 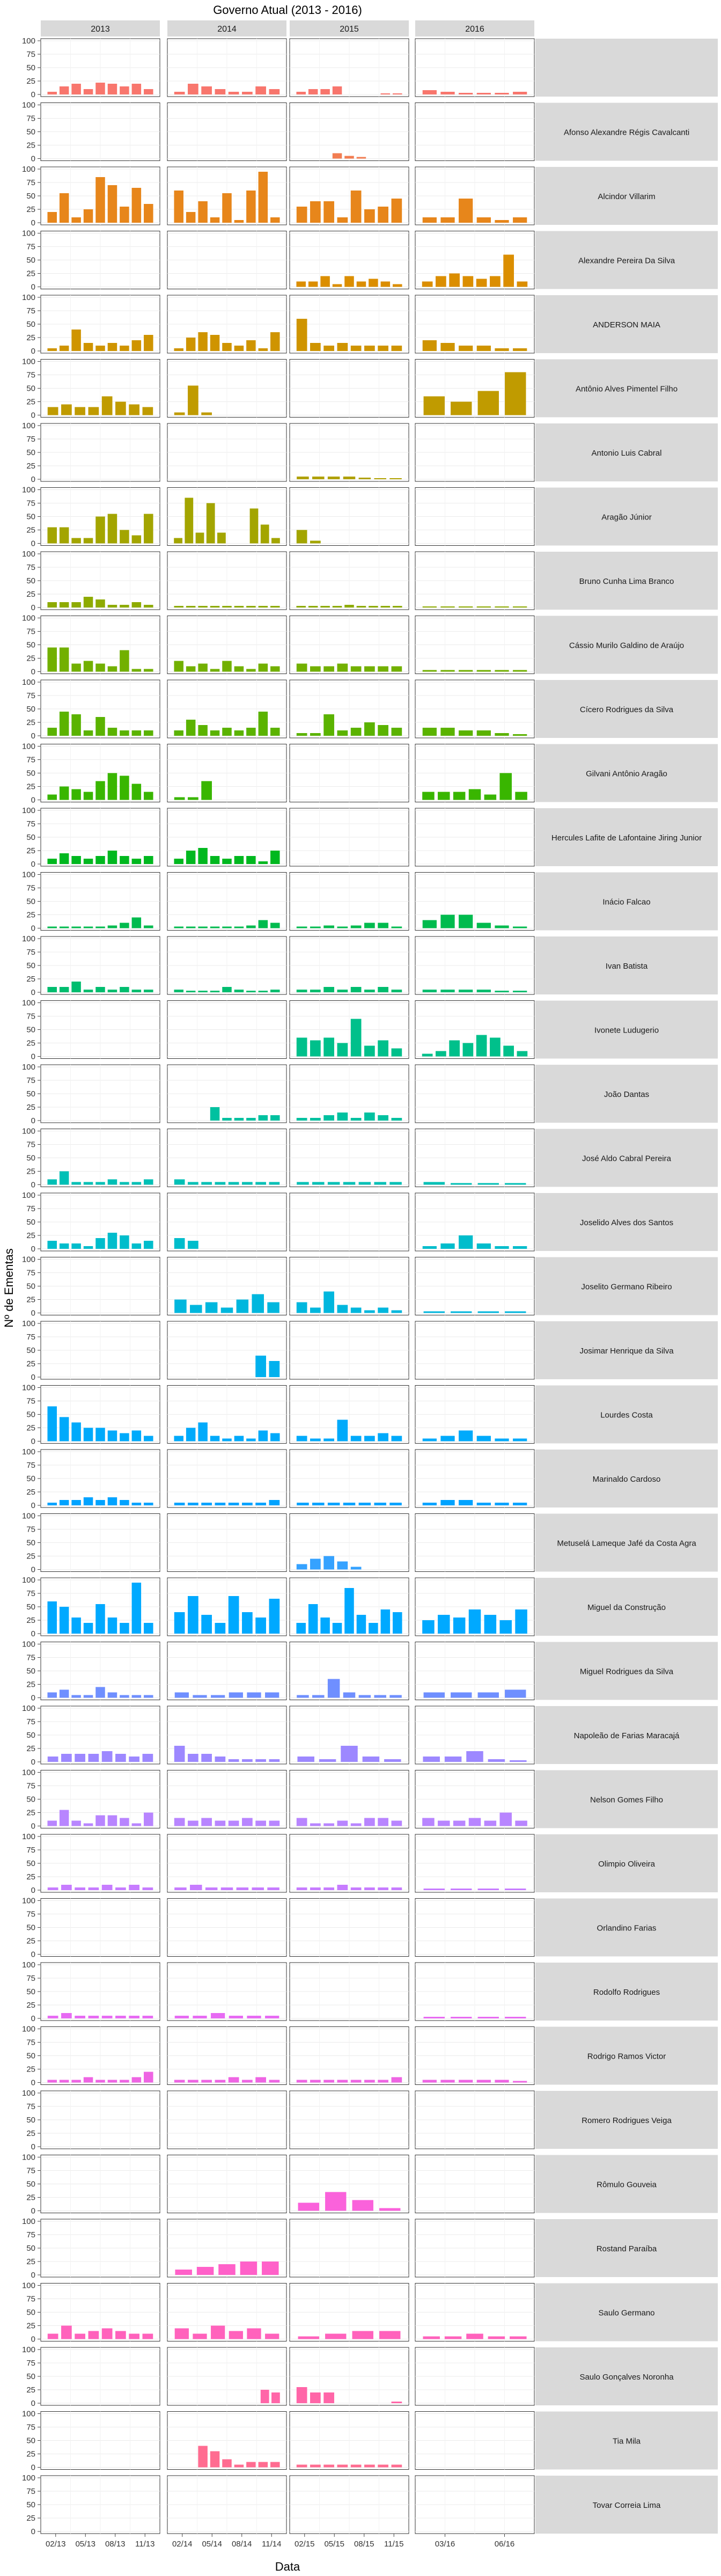 I want to click on x-tick-label: 03/16, so click(x=445, y=2544).